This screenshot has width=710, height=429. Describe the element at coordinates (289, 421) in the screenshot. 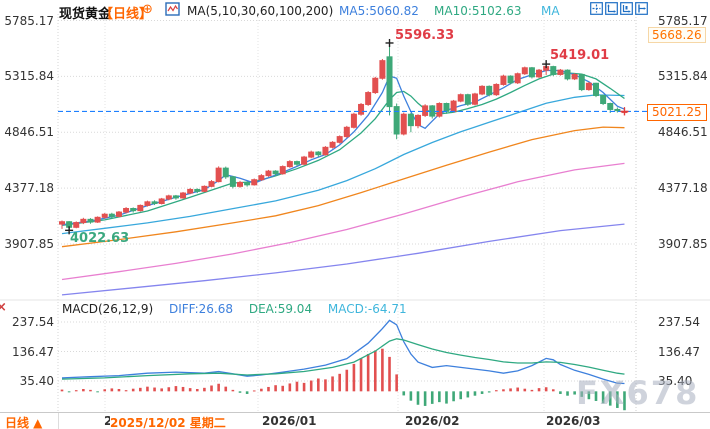

I see `time-tick-jan: 2026/01` at that location.